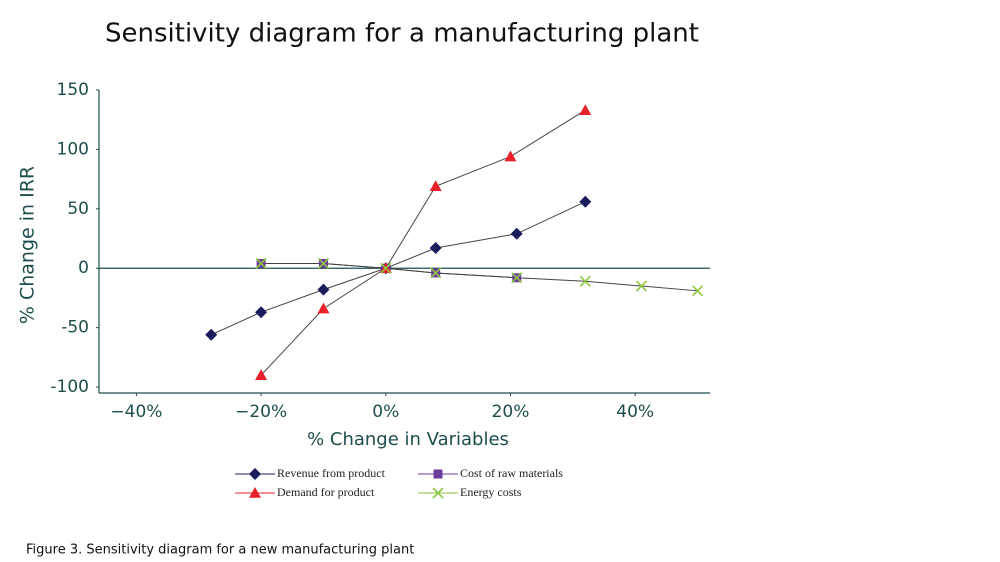  Describe the element at coordinates (479, 277) in the screenshot. I see `series-line` at that location.